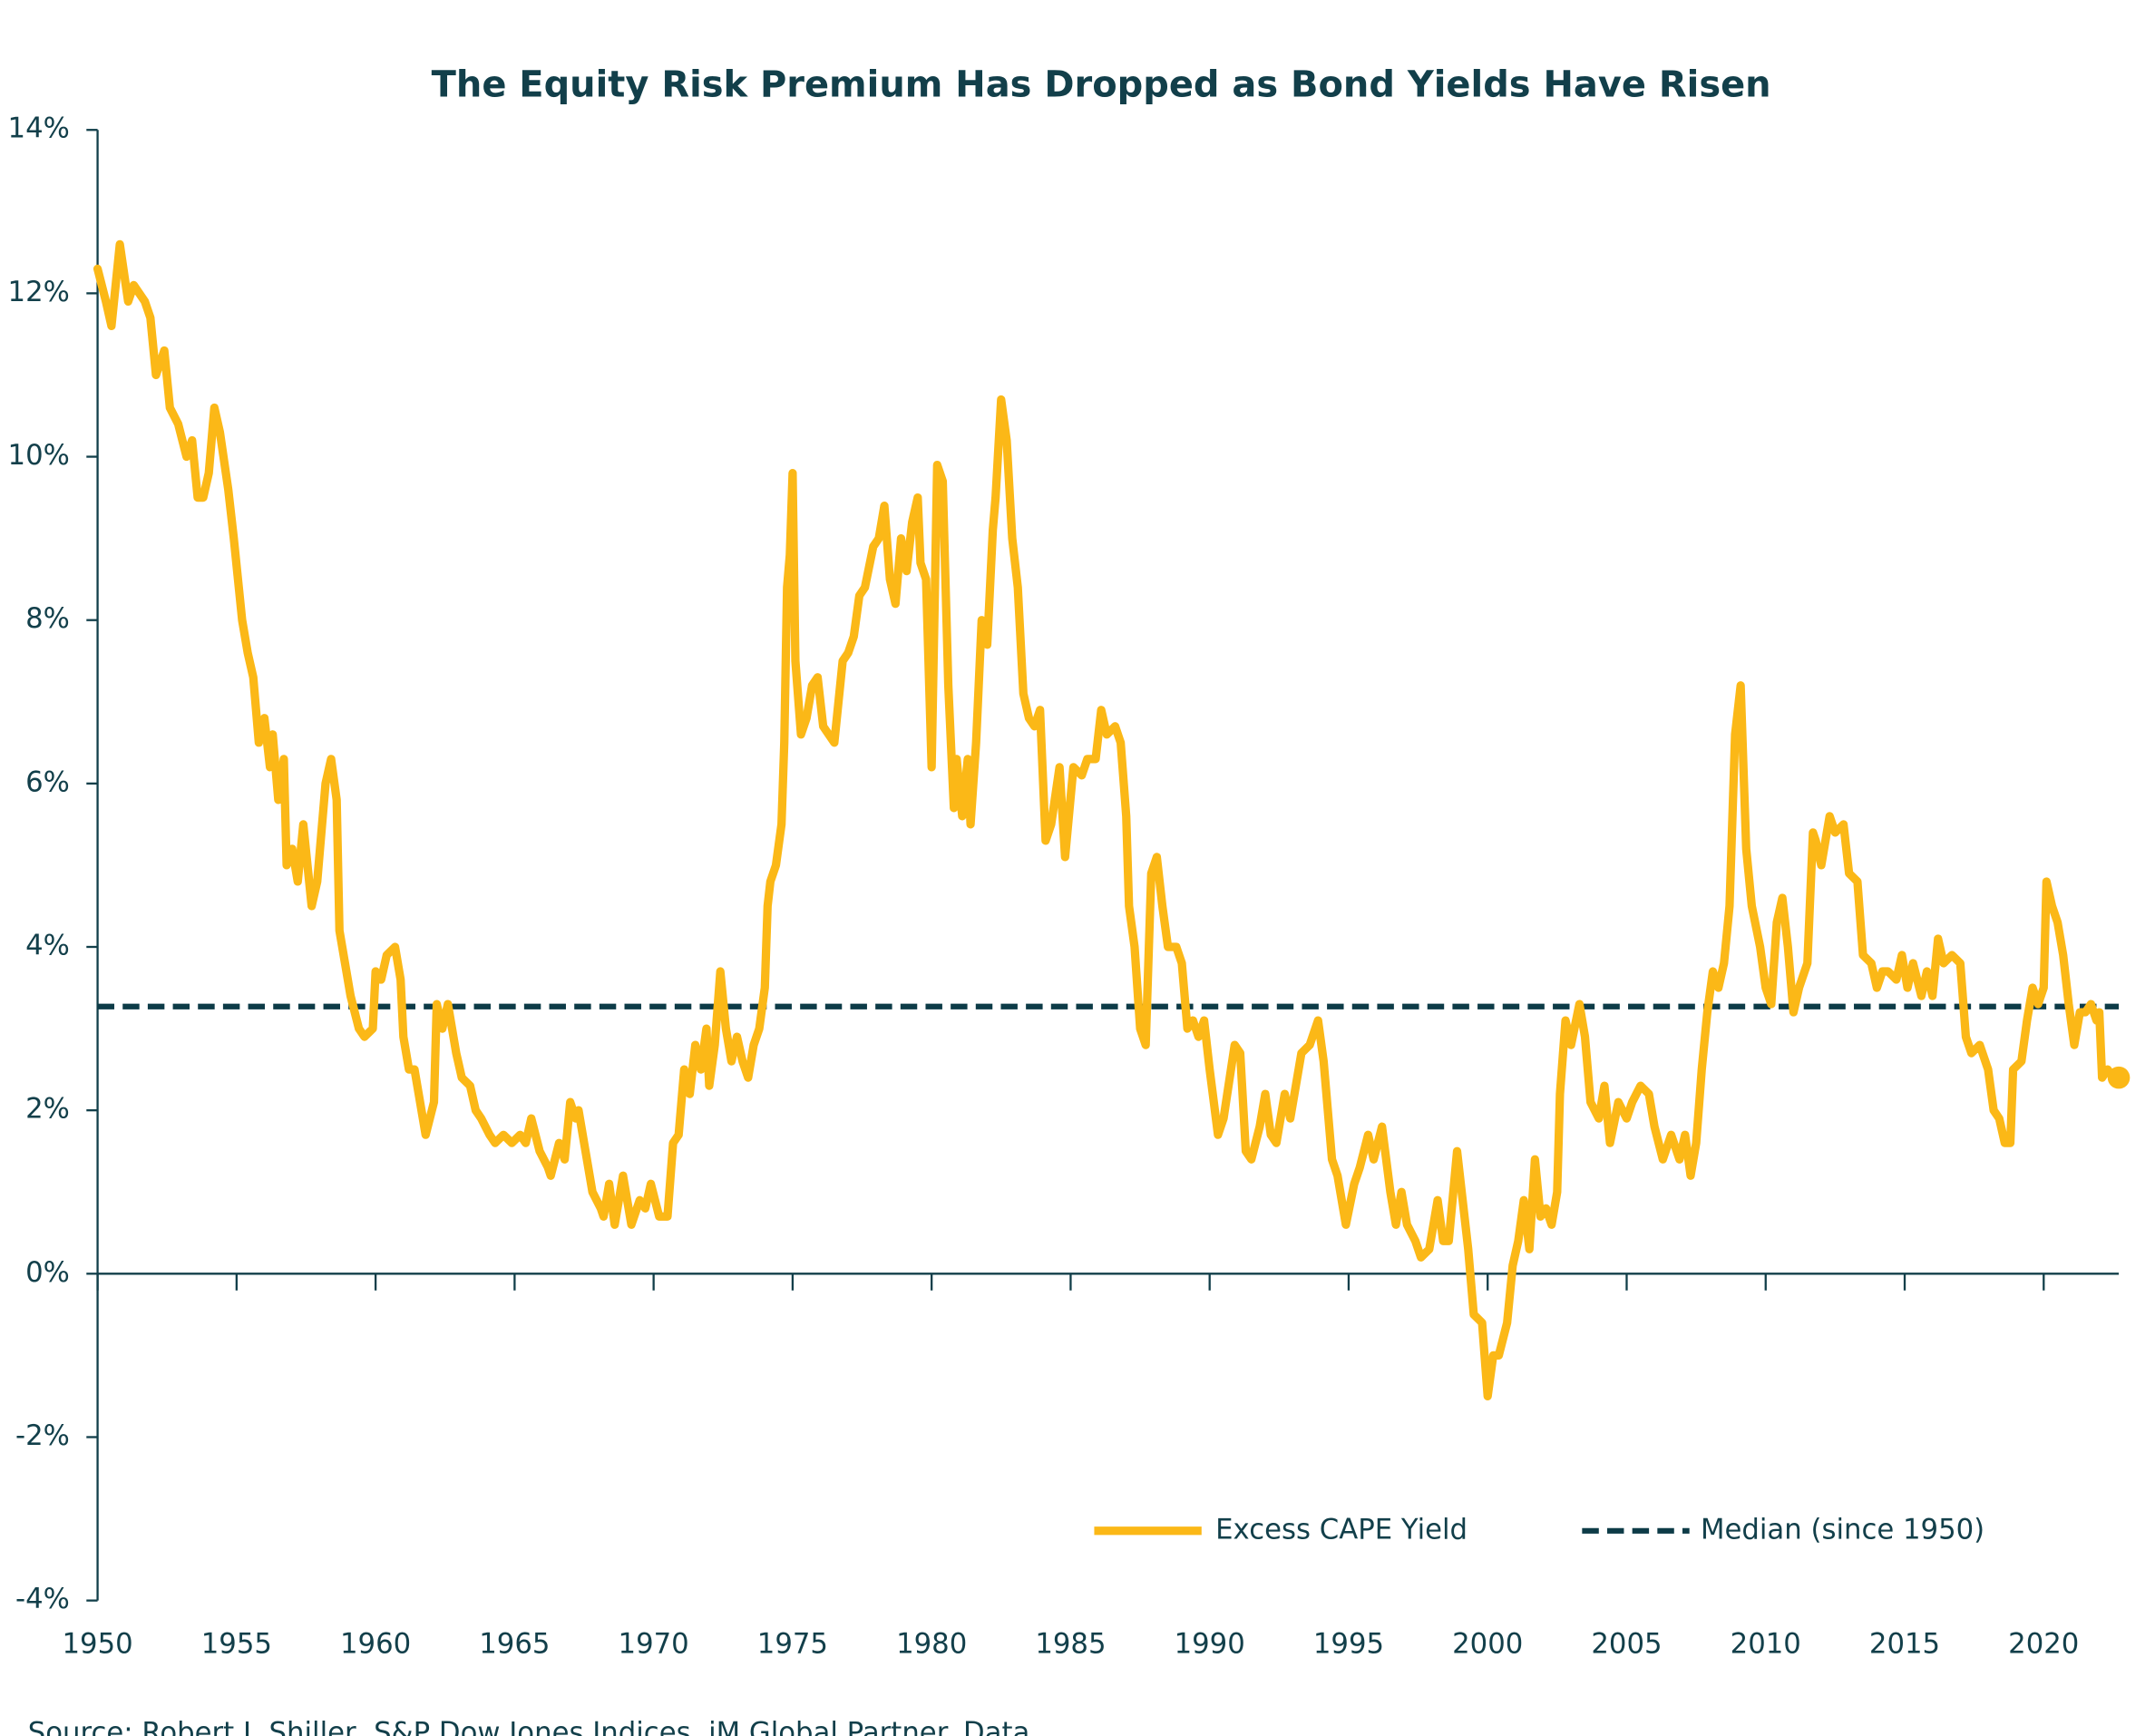 The width and height of the screenshot is (2155, 1736). I want to click on x-tick-label: 1995, so click(1348, 1644).